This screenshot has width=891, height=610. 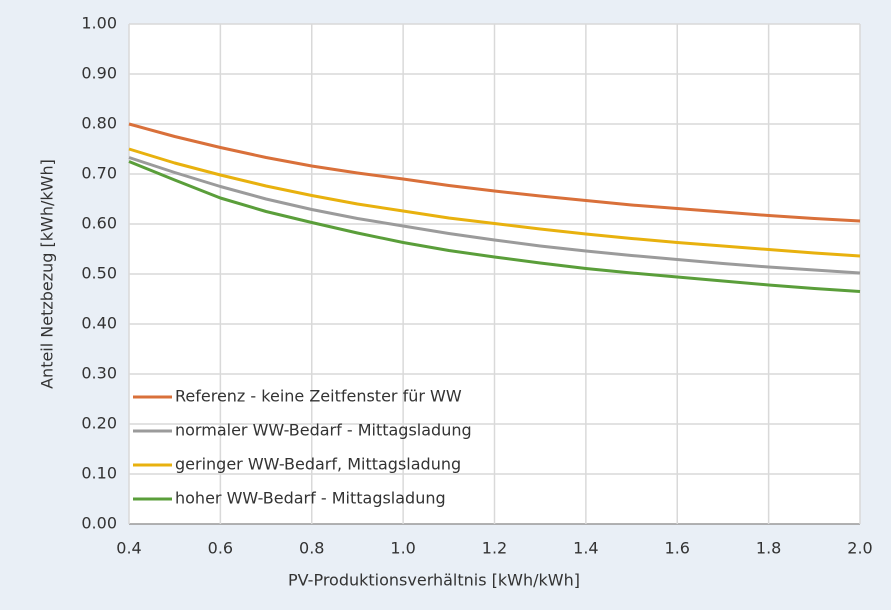 I want to click on x-tick-label: 2.0, so click(x=859, y=548).